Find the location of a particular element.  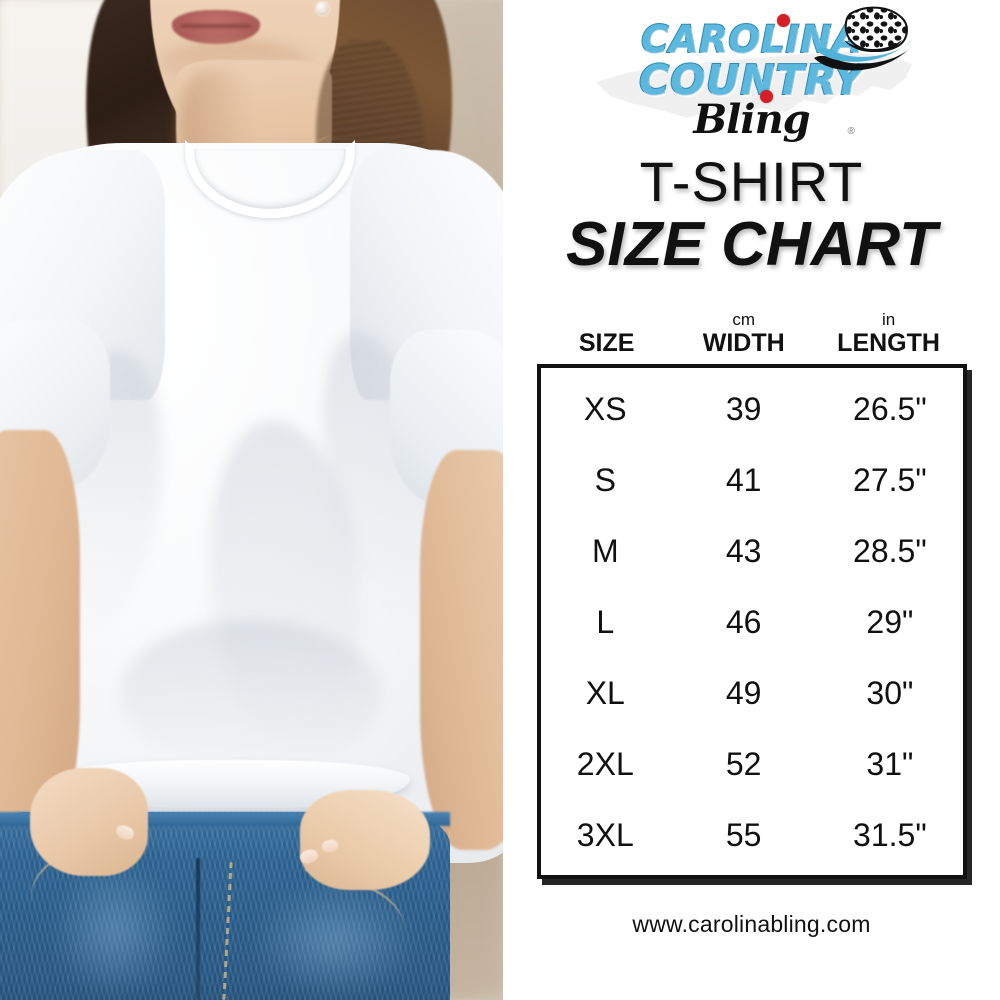

column-header-length: in LENGTH is located at coordinates (889, 334).